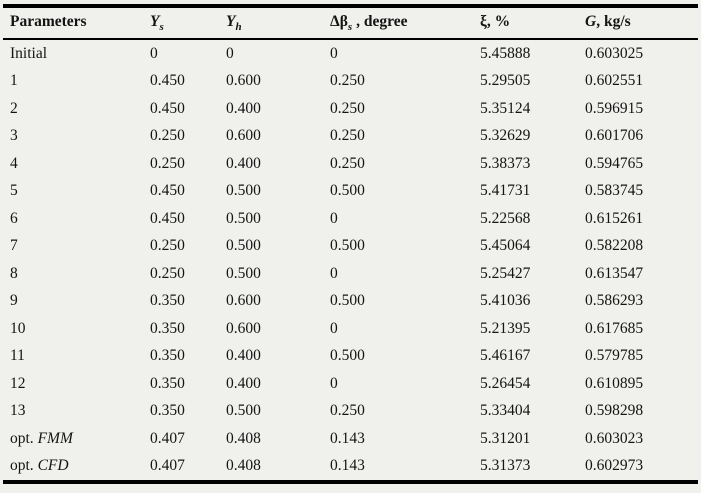 Image resolution: width=701 pixels, height=493 pixels. I want to click on cell-g: 0.596915, so click(614, 108).